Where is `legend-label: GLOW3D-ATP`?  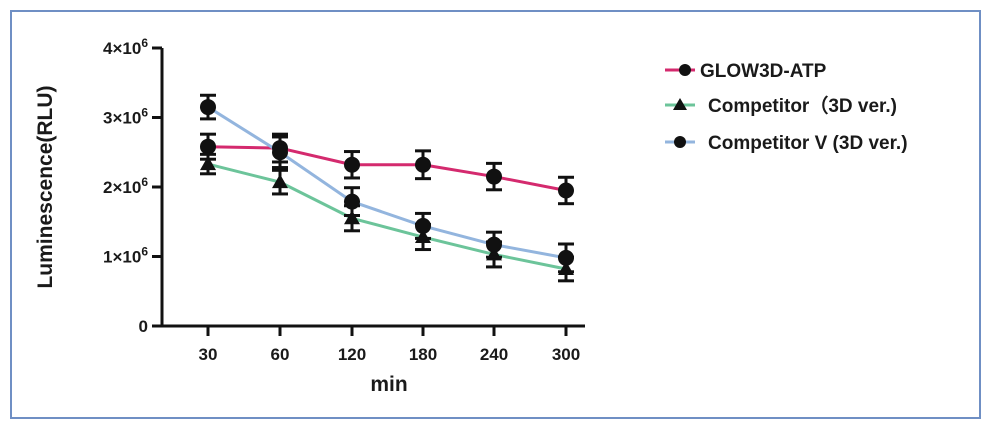 legend-label: GLOW3D-ATP is located at coordinates (763, 71).